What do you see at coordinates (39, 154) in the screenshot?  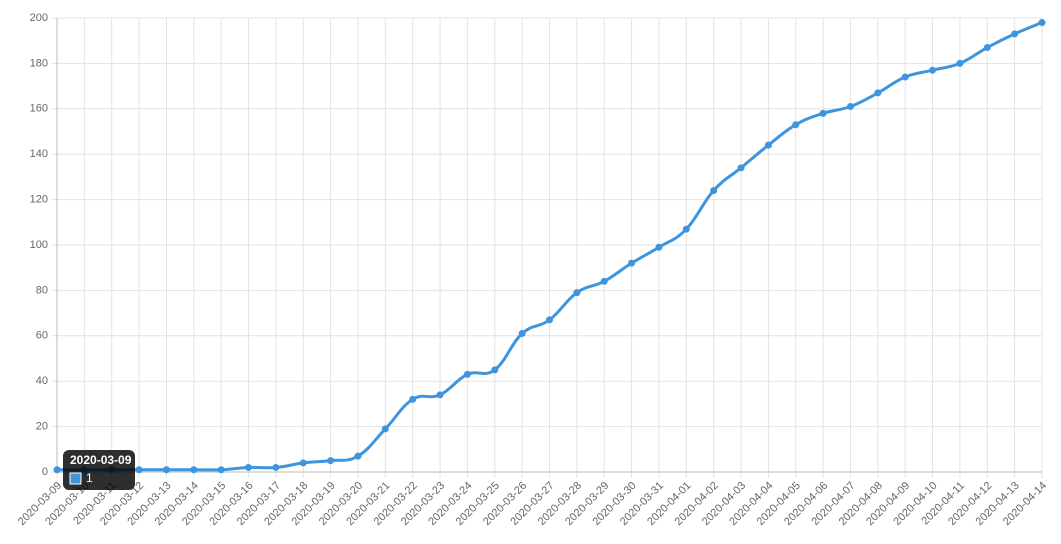 I see `y-tick-label: 140` at bounding box center [39, 154].